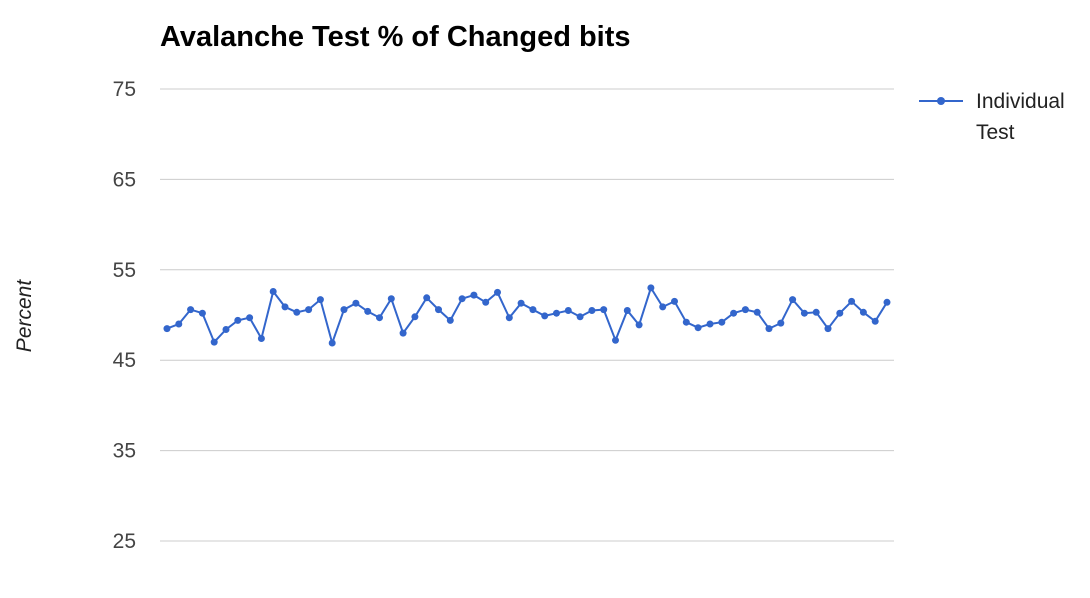  I want to click on legend-label-line-2: Test, so click(995, 132).